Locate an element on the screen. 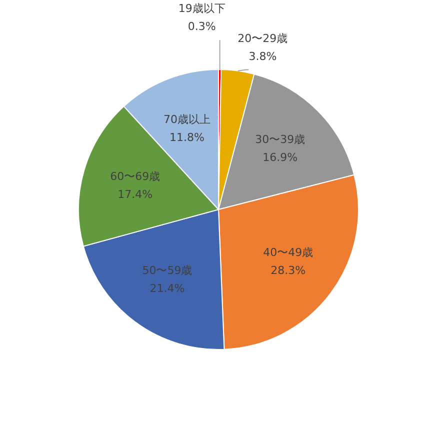  slice-label: 19歳以下 is located at coordinates (202, 9).